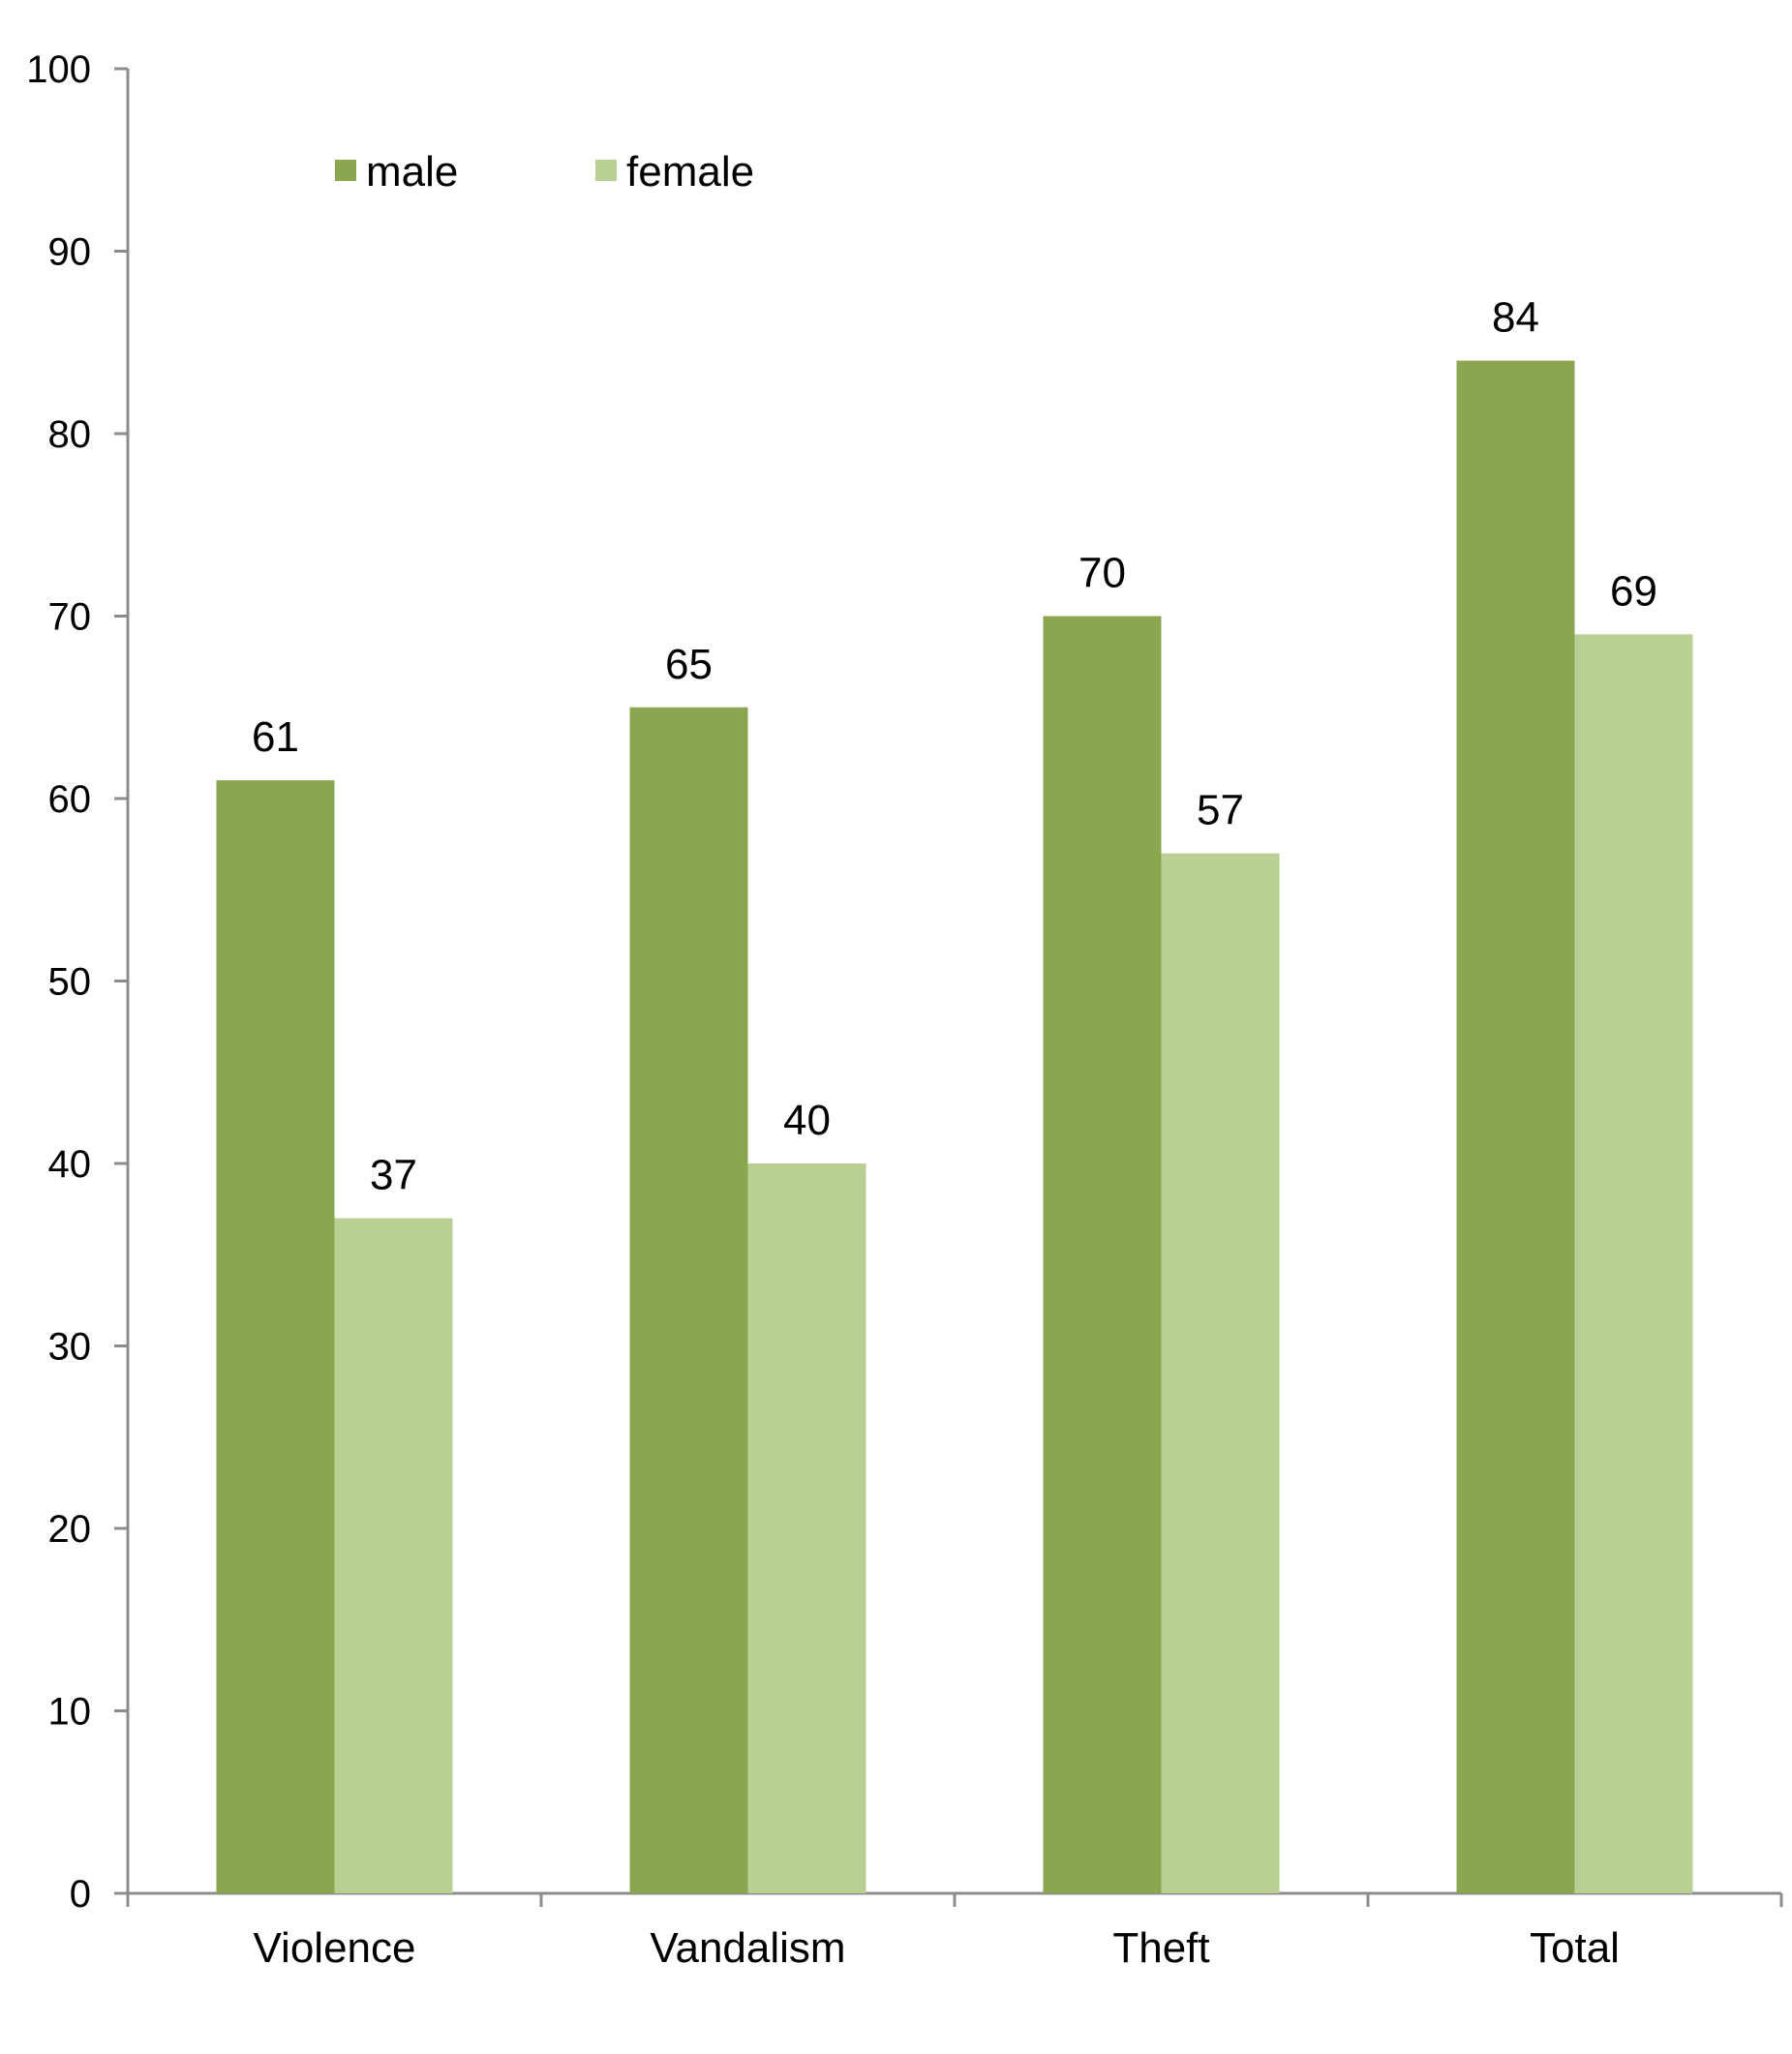 This screenshot has width=1792, height=2054. Describe the element at coordinates (70, 1712) in the screenshot. I see `y-tick-label: 10` at that location.